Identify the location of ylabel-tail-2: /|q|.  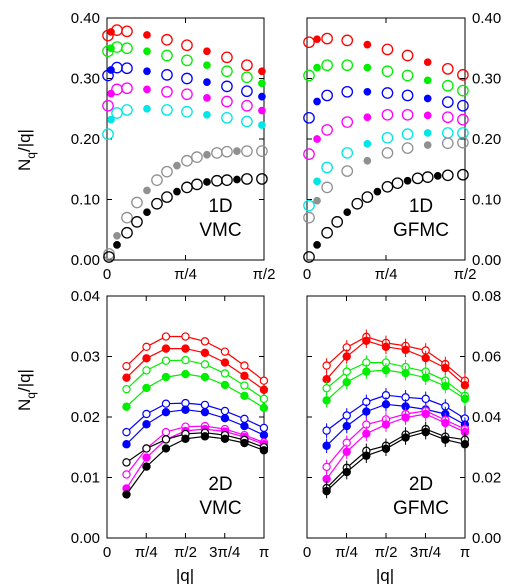
(24, 380).